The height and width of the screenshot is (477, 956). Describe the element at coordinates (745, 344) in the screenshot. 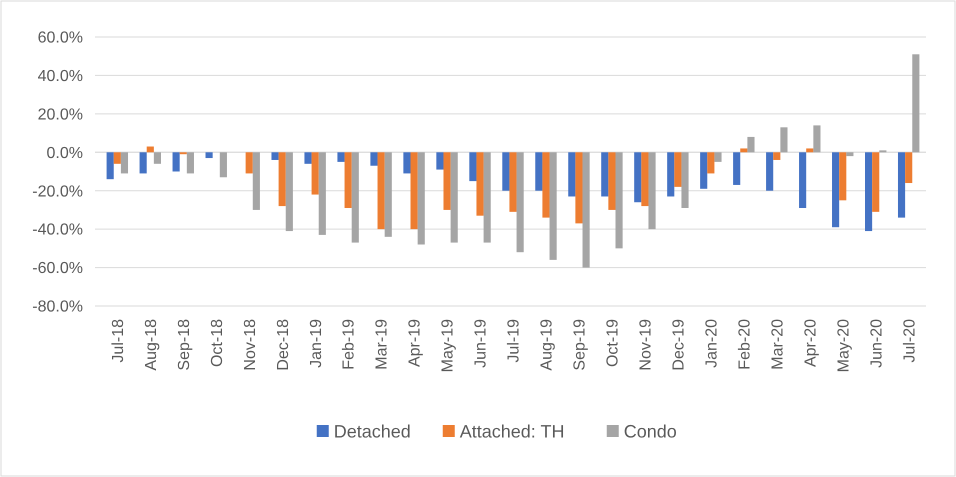

I see `x-tick-label: Feb-20` at that location.